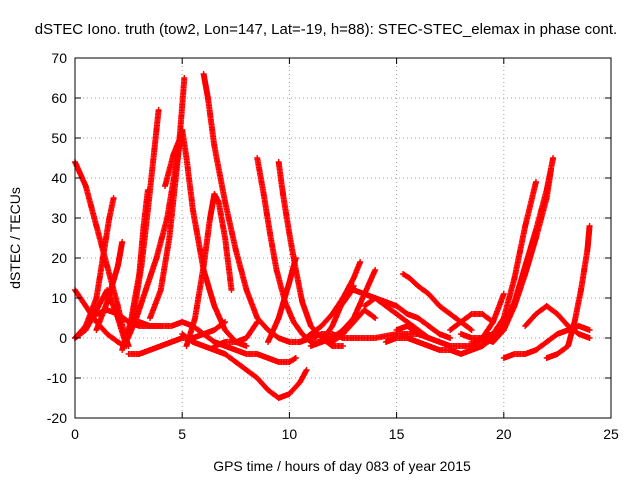  Describe the element at coordinates (182, 434) in the screenshot. I see `x-tick-label: 5` at that location.